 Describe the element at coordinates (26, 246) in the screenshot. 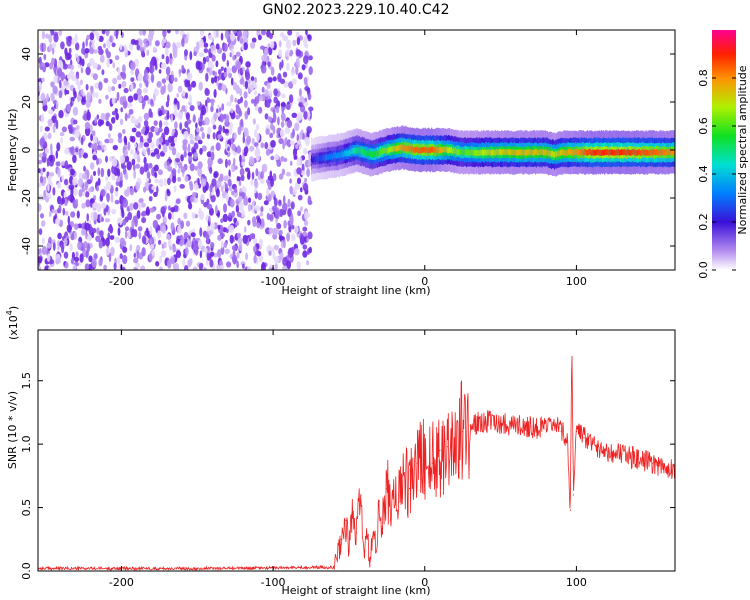

I see `y-tick-label: -40` at that location.